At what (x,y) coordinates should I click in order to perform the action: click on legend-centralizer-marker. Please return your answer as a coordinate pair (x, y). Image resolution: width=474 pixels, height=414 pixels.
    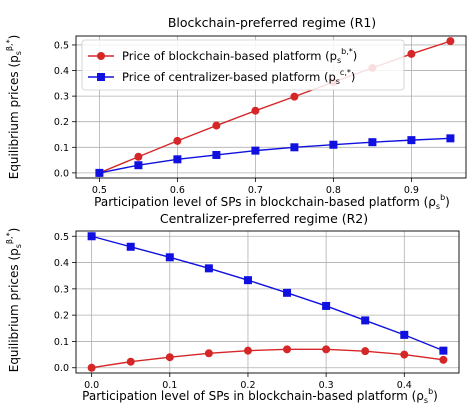
    Looking at the image, I should click on (101, 77).